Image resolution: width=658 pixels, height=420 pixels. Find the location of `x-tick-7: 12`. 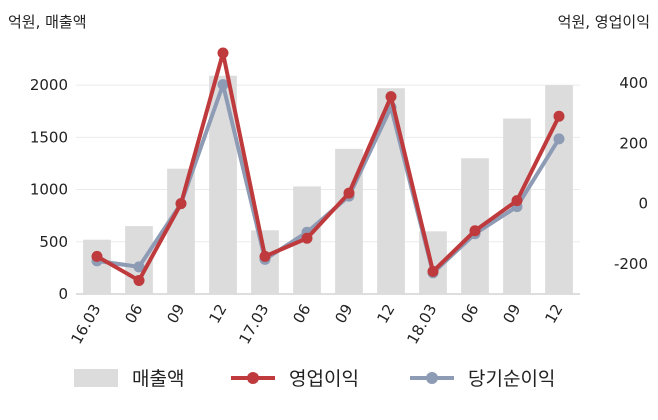

x-tick-7: 12 is located at coordinates (385, 314).